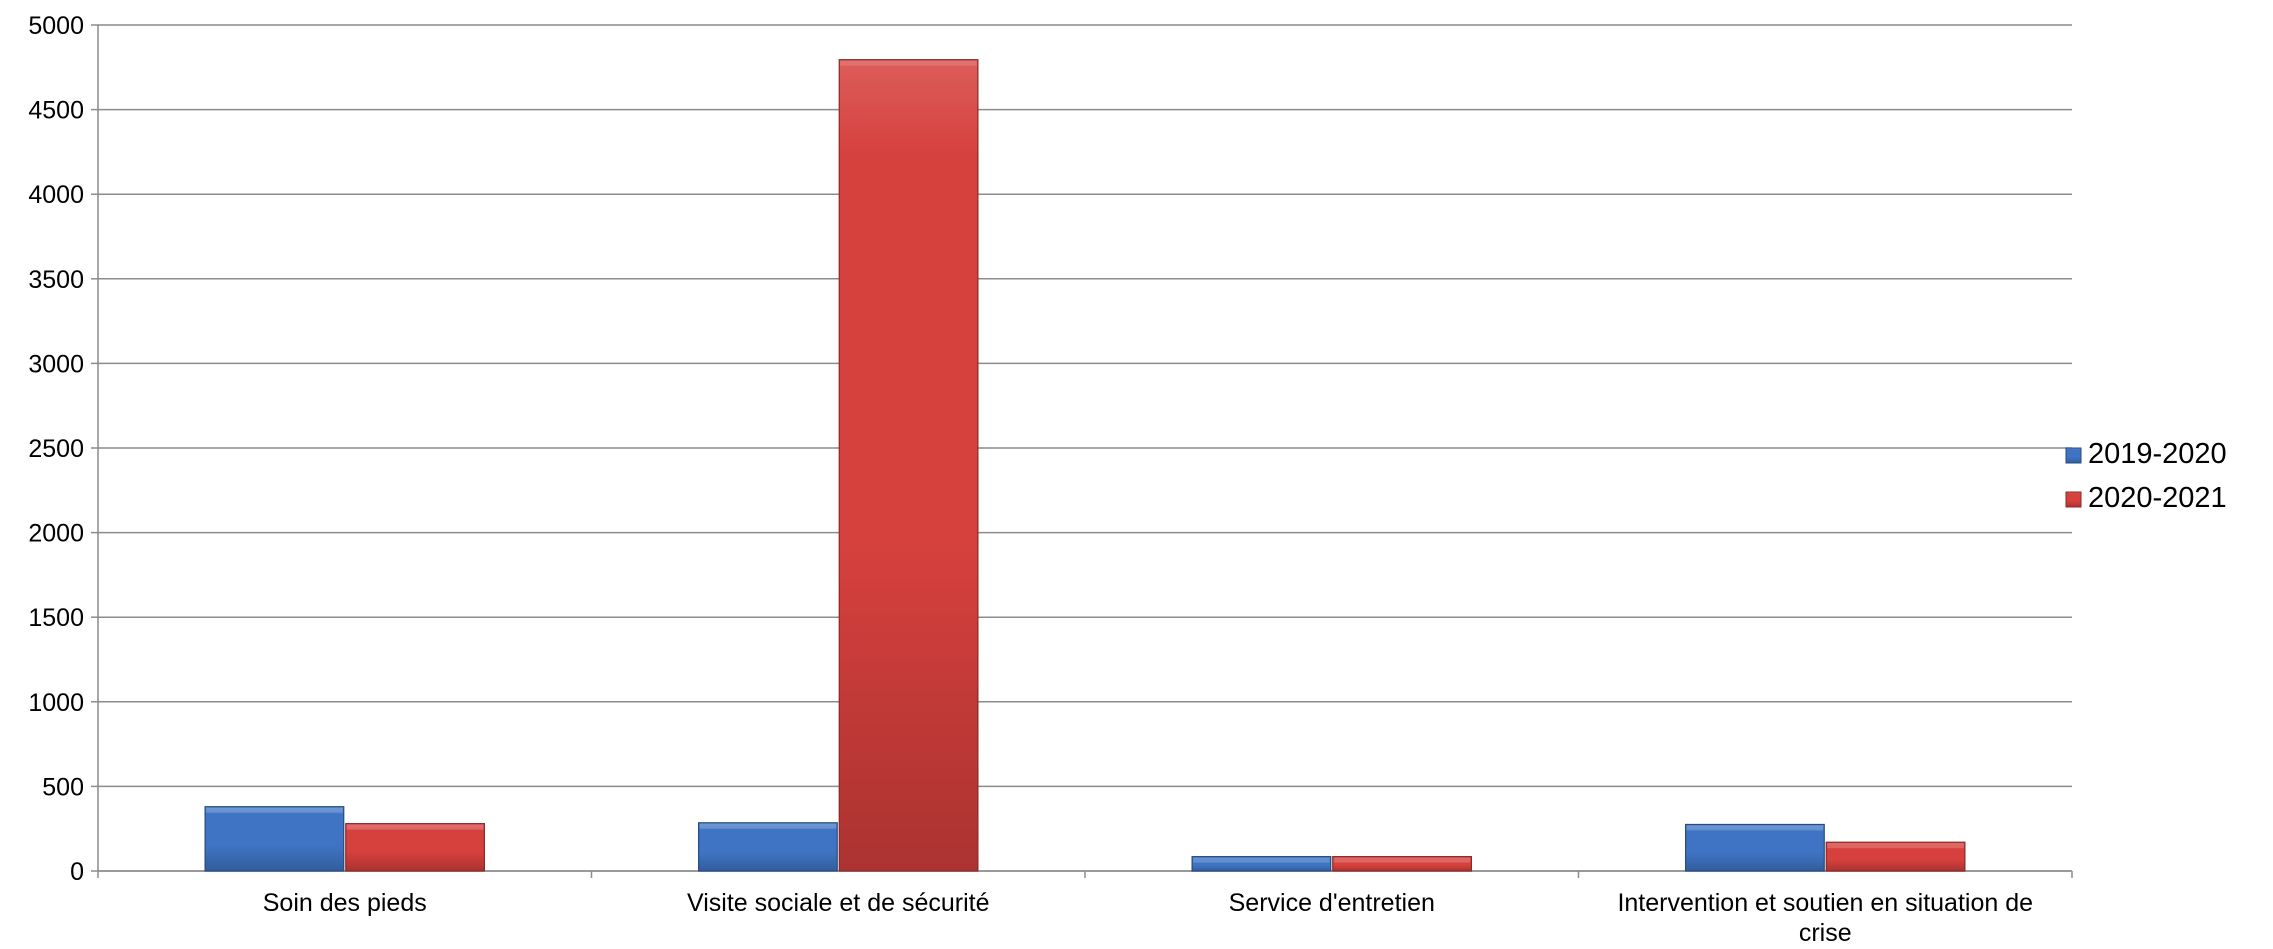 Image resolution: width=2273 pixels, height=949 pixels. What do you see at coordinates (2157, 454) in the screenshot?
I see `legend-label: 2019-2020` at bounding box center [2157, 454].